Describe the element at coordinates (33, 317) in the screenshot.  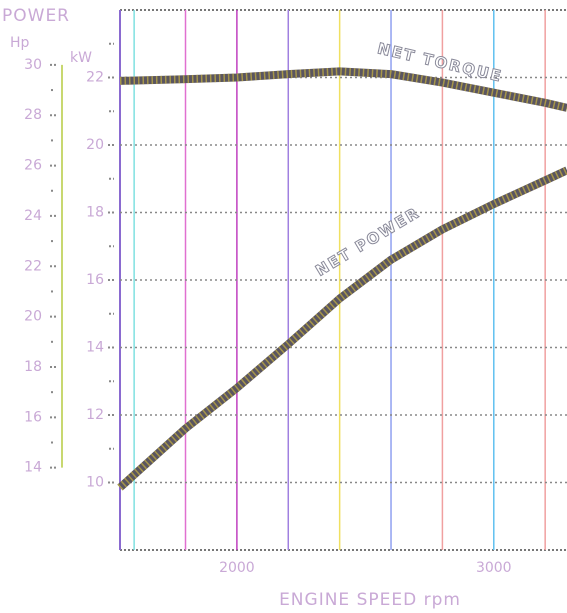
I see `y2-tick-label: 20` at that location.